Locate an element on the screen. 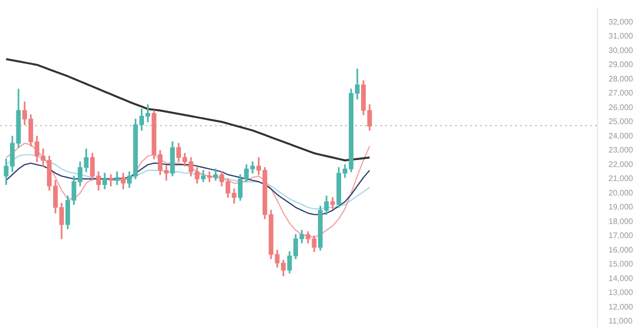 The height and width of the screenshot is (335, 640). y-tick-label: 14,000 is located at coordinates (621, 278).